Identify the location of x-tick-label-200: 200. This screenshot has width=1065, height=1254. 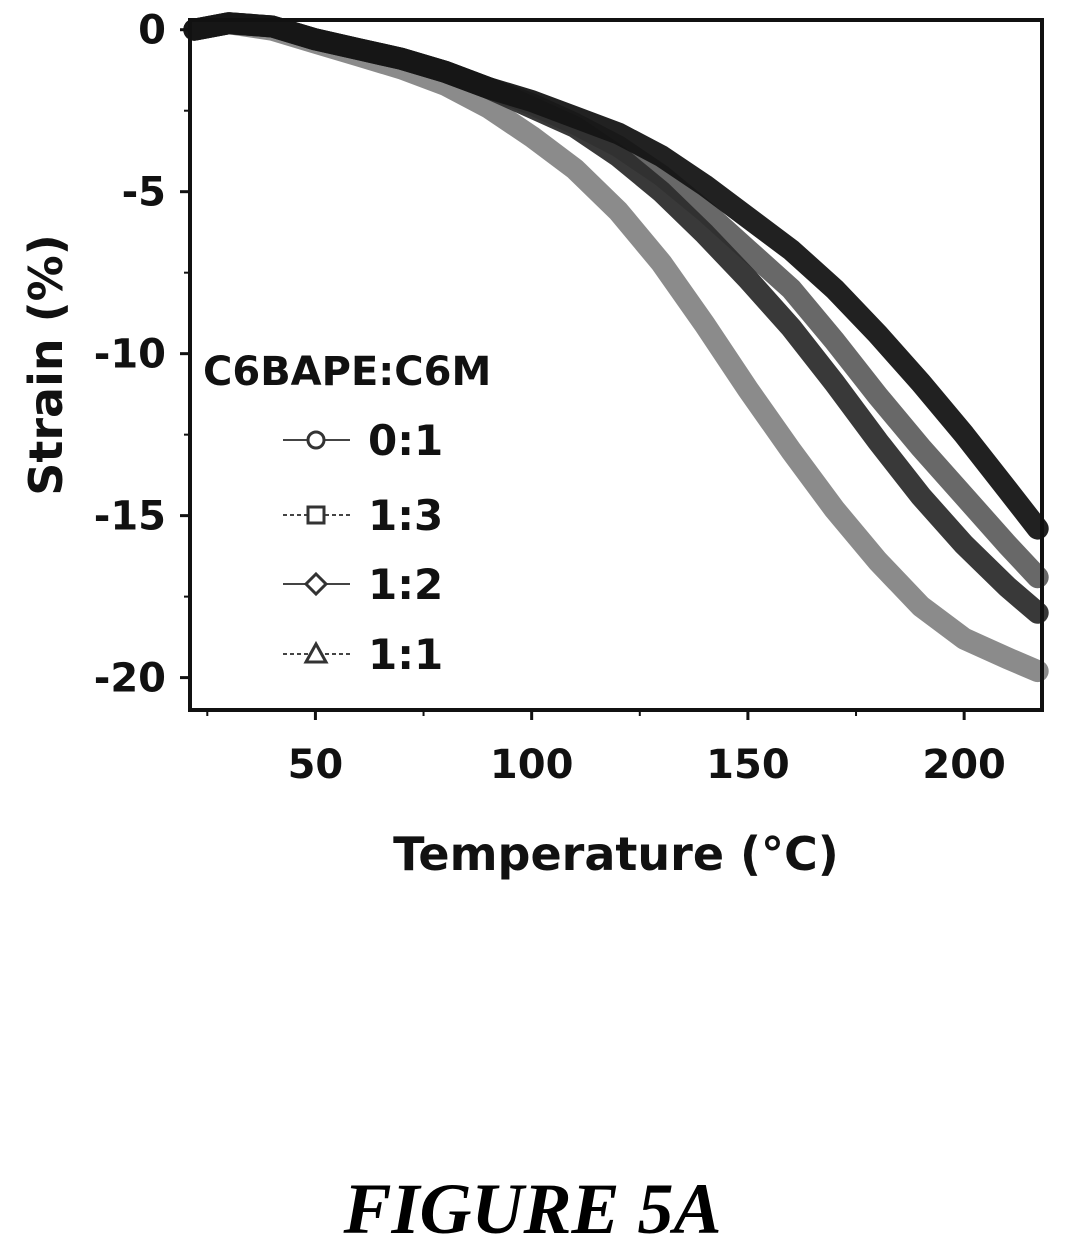
(964, 765).